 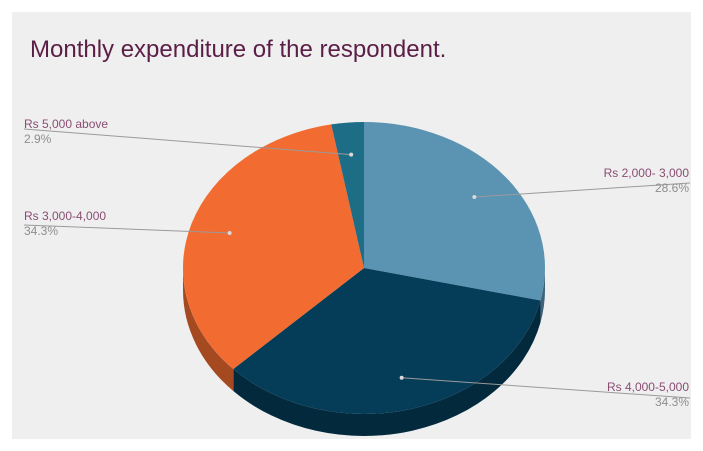 I want to click on slice-label-0: Rs 2,000- 3,000 28.6%, so click(x=646, y=181).